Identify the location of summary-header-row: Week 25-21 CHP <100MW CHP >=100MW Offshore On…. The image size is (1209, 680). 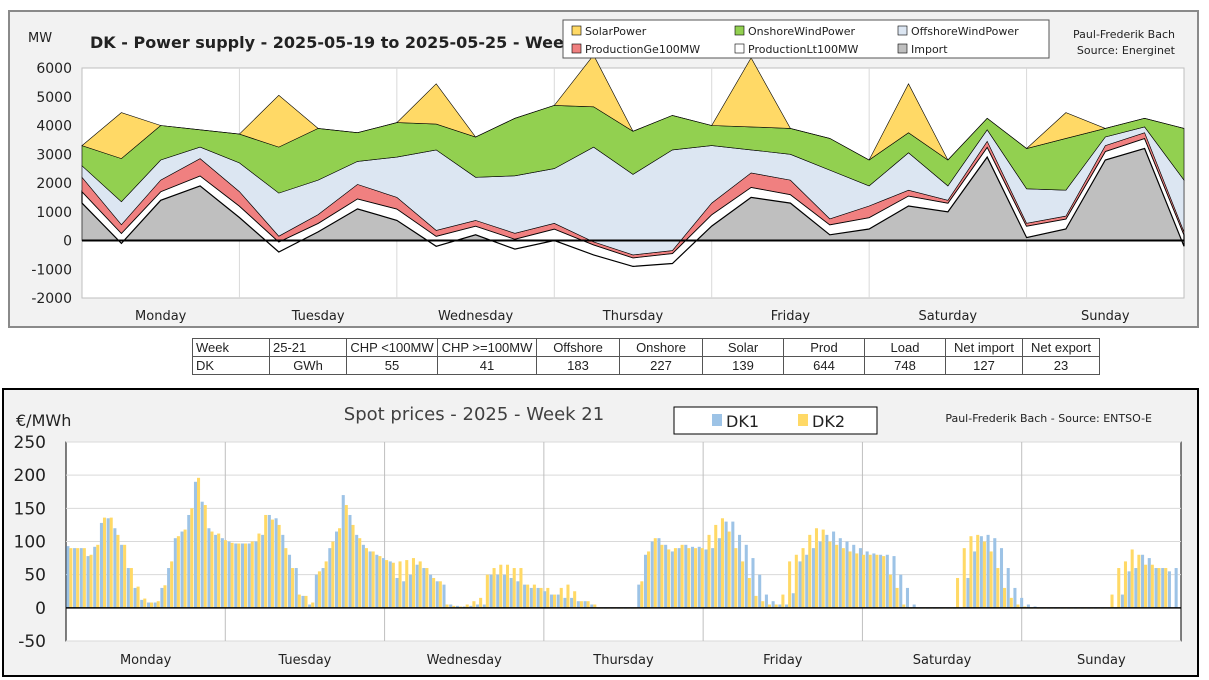
(646, 347).